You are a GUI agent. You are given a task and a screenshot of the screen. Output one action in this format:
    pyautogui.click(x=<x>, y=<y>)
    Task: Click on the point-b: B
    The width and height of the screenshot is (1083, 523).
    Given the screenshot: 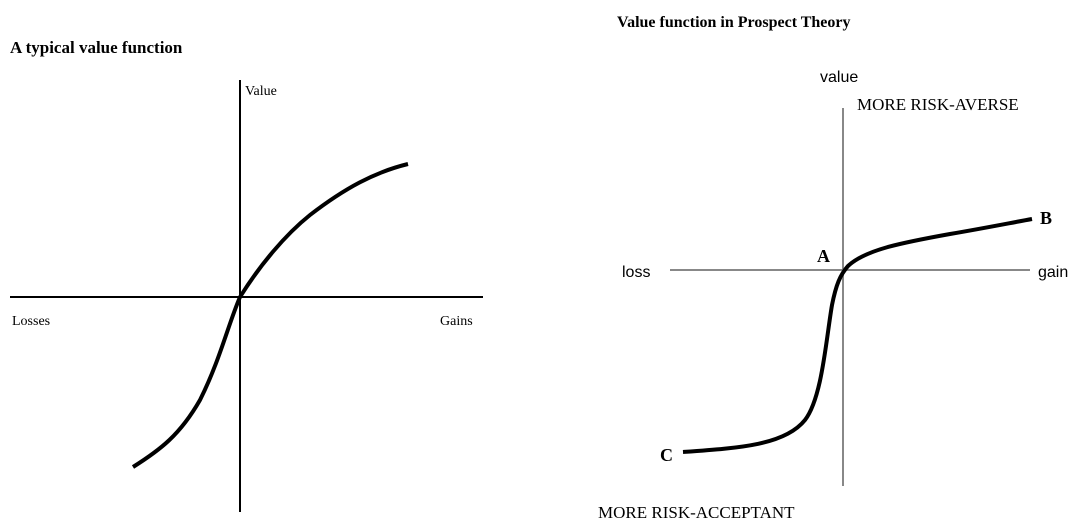 What is the action you would take?
    pyautogui.click(x=1046, y=218)
    